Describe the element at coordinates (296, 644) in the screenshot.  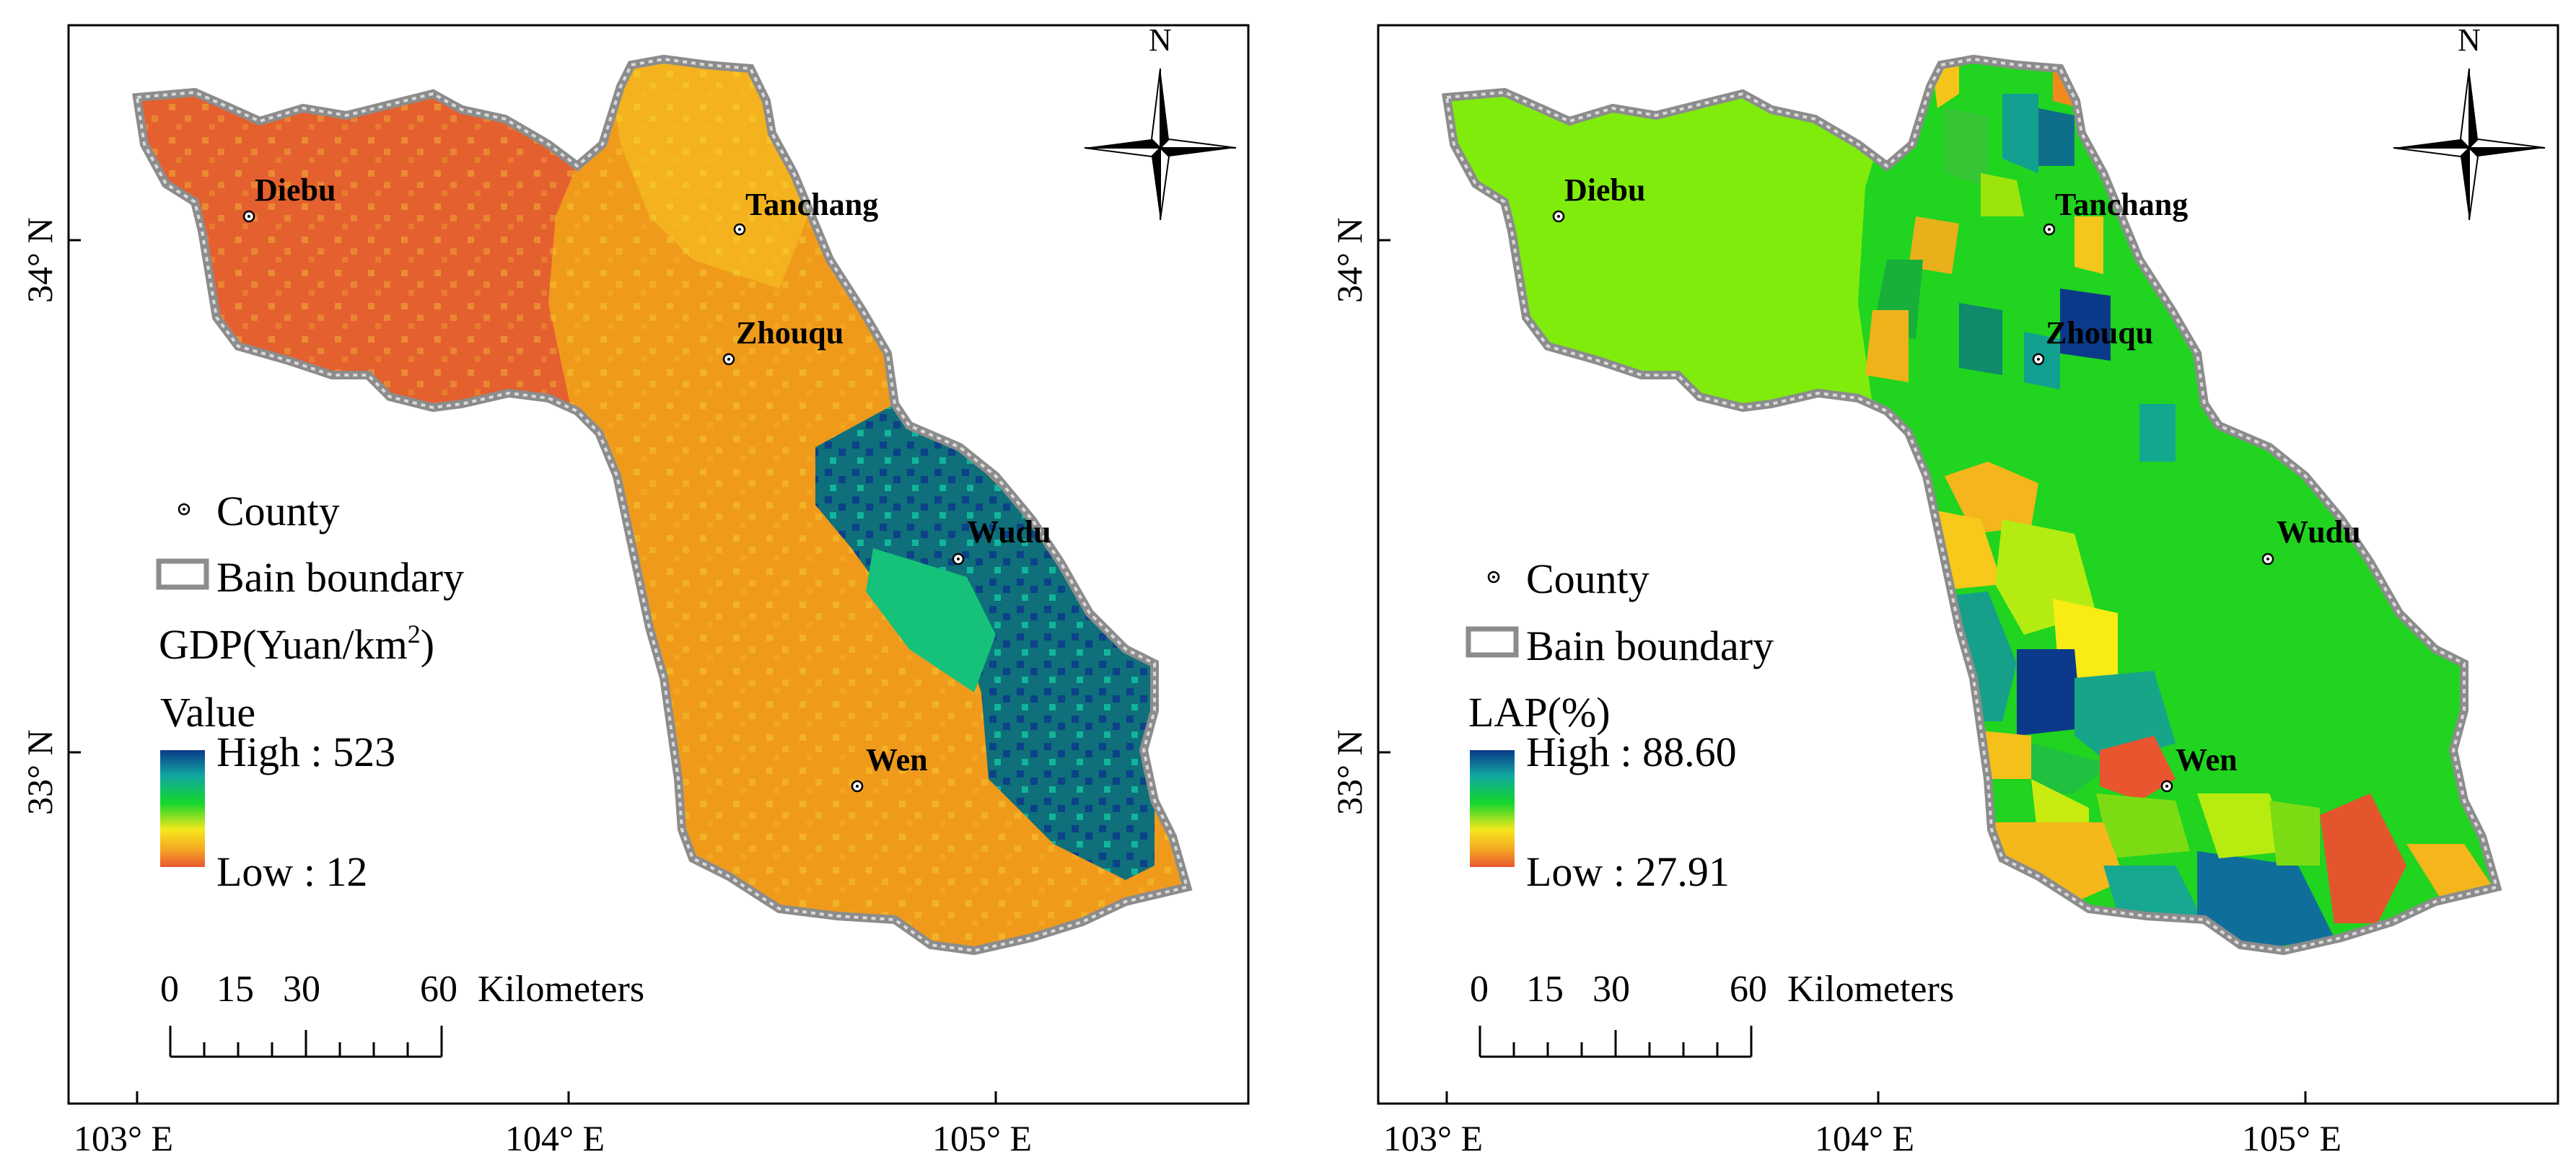
I see `legend-title: GDP(Yuan/km2)` at that location.